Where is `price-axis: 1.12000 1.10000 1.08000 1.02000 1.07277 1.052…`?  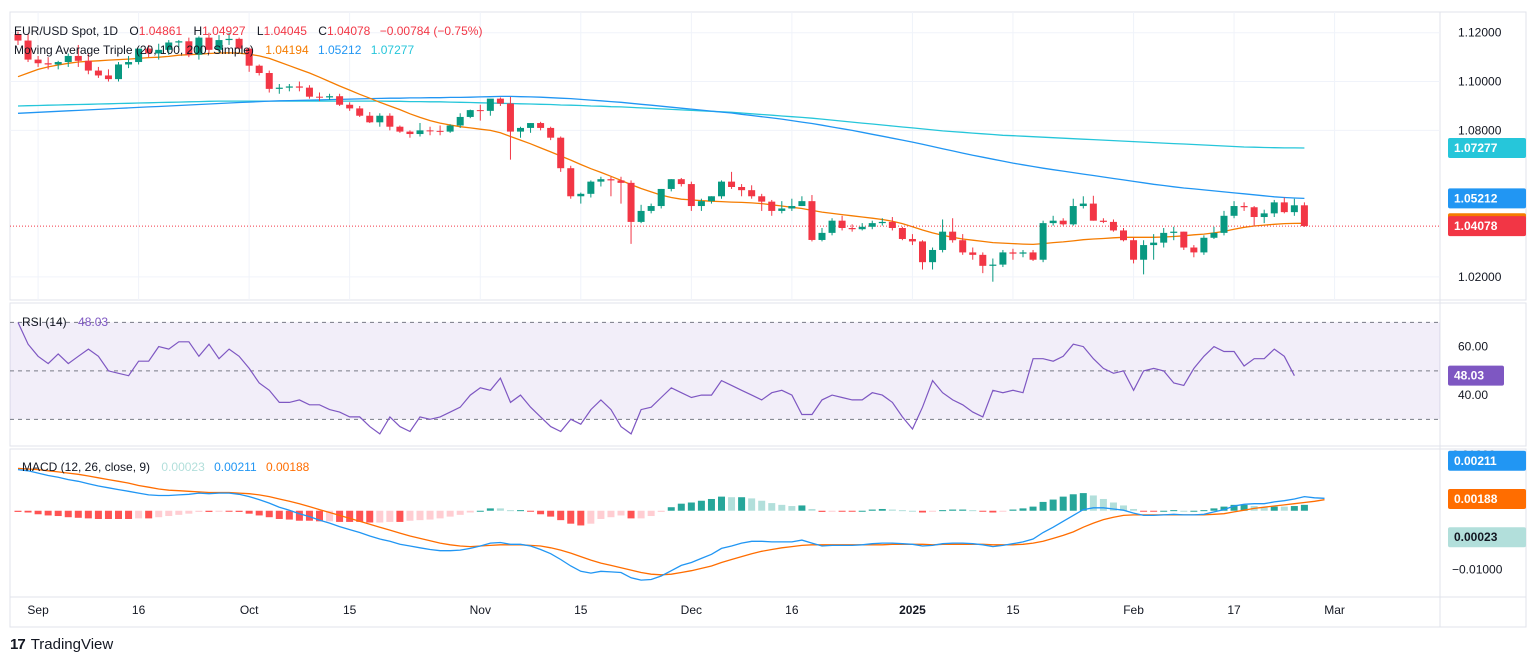
price-axis: 1.12000 1.10000 1.08000 1.02000 1.07277 1.052… is located at coordinates (1487, 155).